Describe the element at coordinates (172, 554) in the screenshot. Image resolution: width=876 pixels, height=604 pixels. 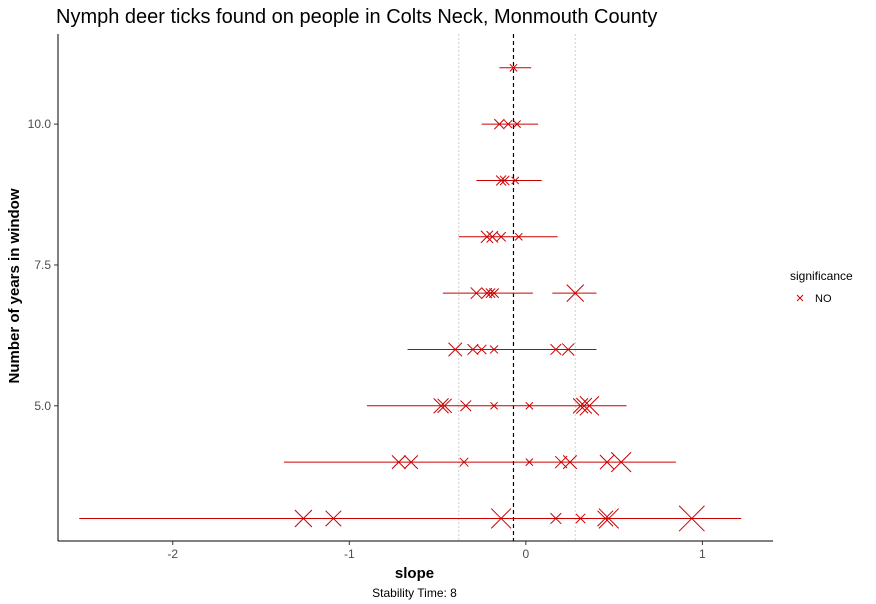
I see `x-tick-label: -2` at that location.